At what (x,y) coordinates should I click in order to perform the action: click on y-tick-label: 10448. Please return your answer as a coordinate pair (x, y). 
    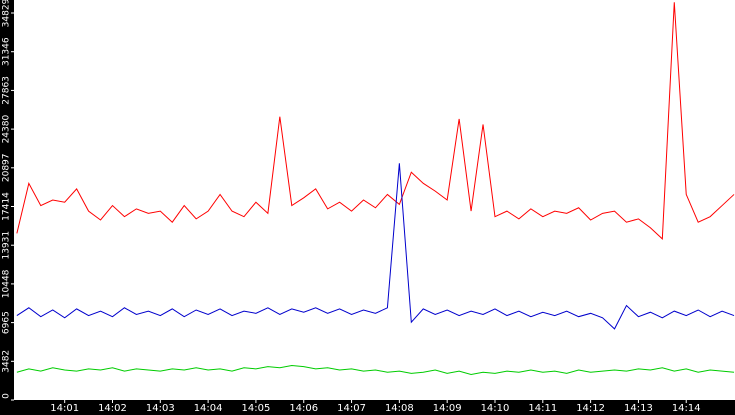
    Looking at the image, I should click on (7, 283).